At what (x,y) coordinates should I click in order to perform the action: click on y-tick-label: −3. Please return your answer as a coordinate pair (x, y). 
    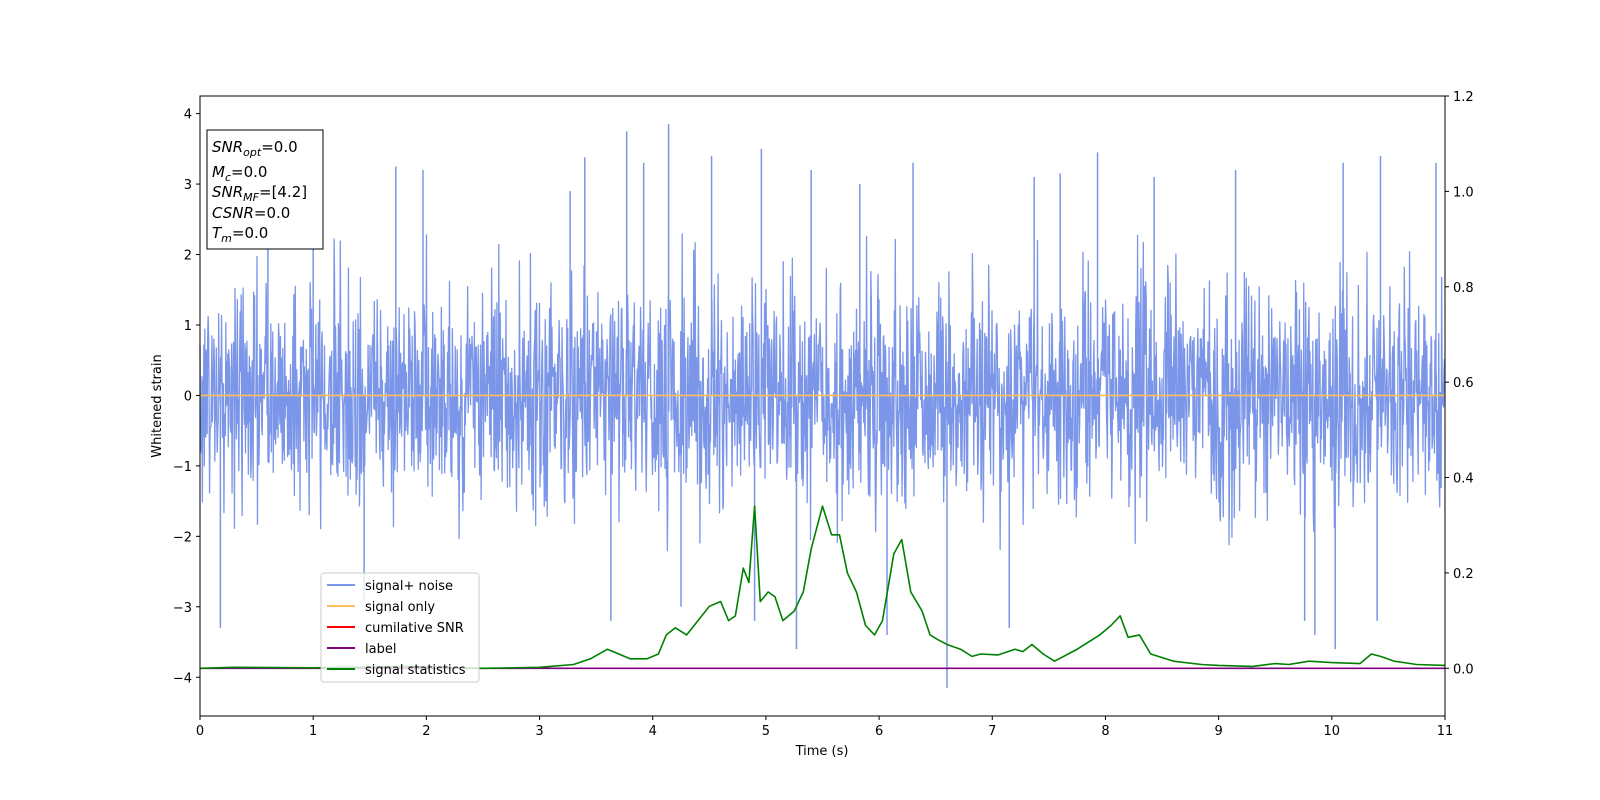
    Looking at the image, I should click on (182, 608).